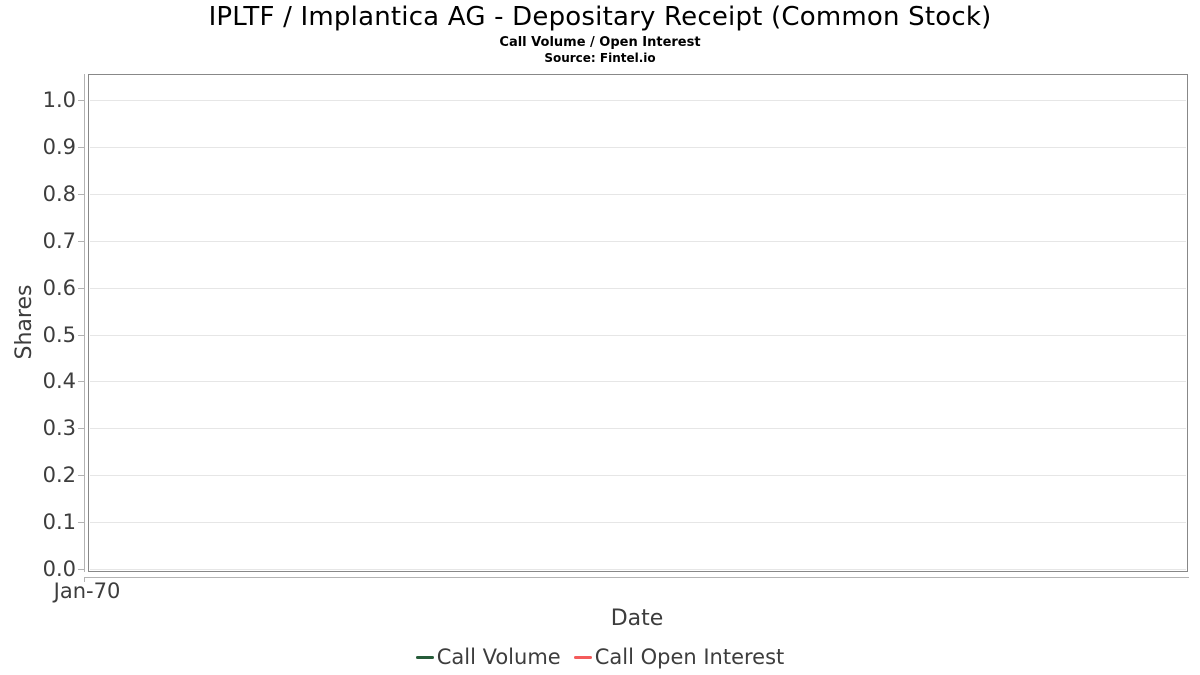 The height and width of the screenshot is (675, 1200). I want to click on y-tick-label: 0.7, so click(59, 240).